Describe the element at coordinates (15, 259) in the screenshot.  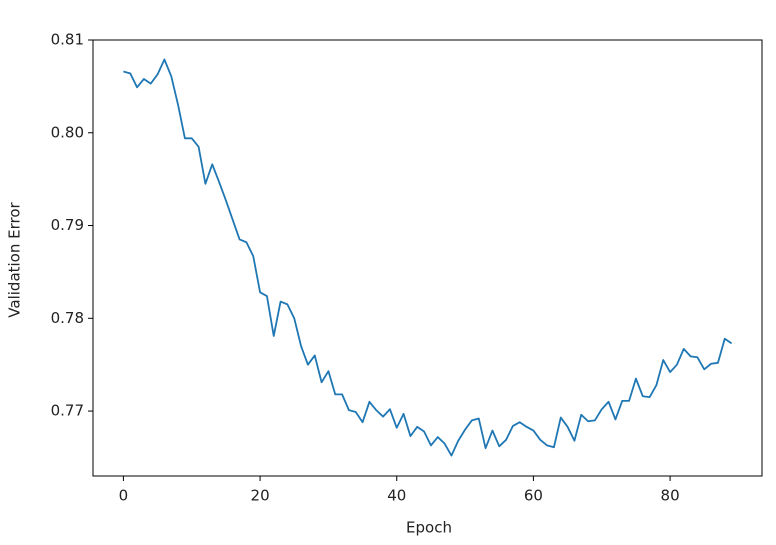
I see `y-axis-label: Validation Error` at that location.